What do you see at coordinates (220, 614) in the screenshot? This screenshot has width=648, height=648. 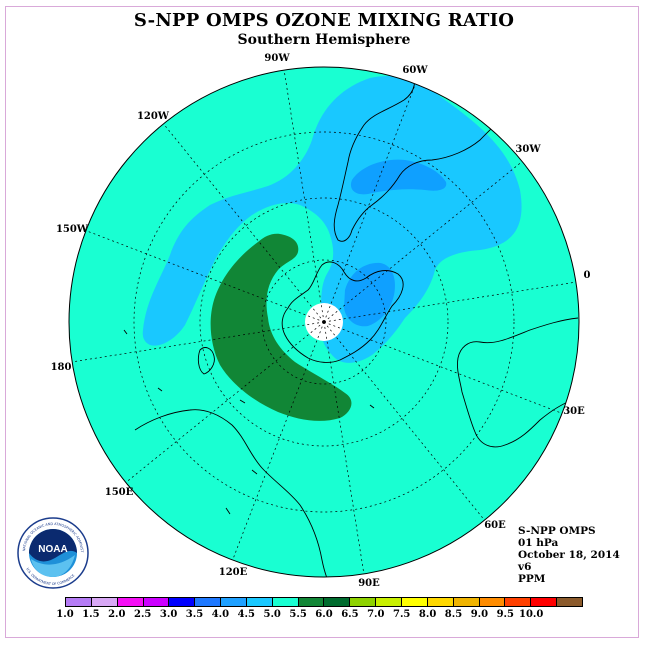 I see `colorbar-tick-label: 4.0` at bounding box center [220, 614].